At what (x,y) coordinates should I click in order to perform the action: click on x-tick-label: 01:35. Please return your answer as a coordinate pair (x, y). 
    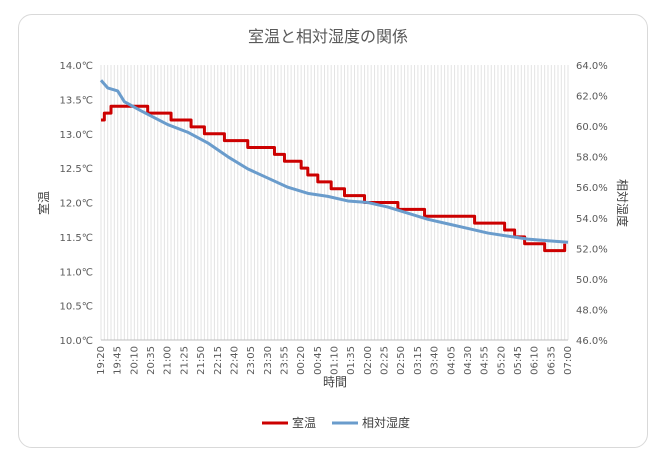
    Looking at the image, I should click on (351, 360).